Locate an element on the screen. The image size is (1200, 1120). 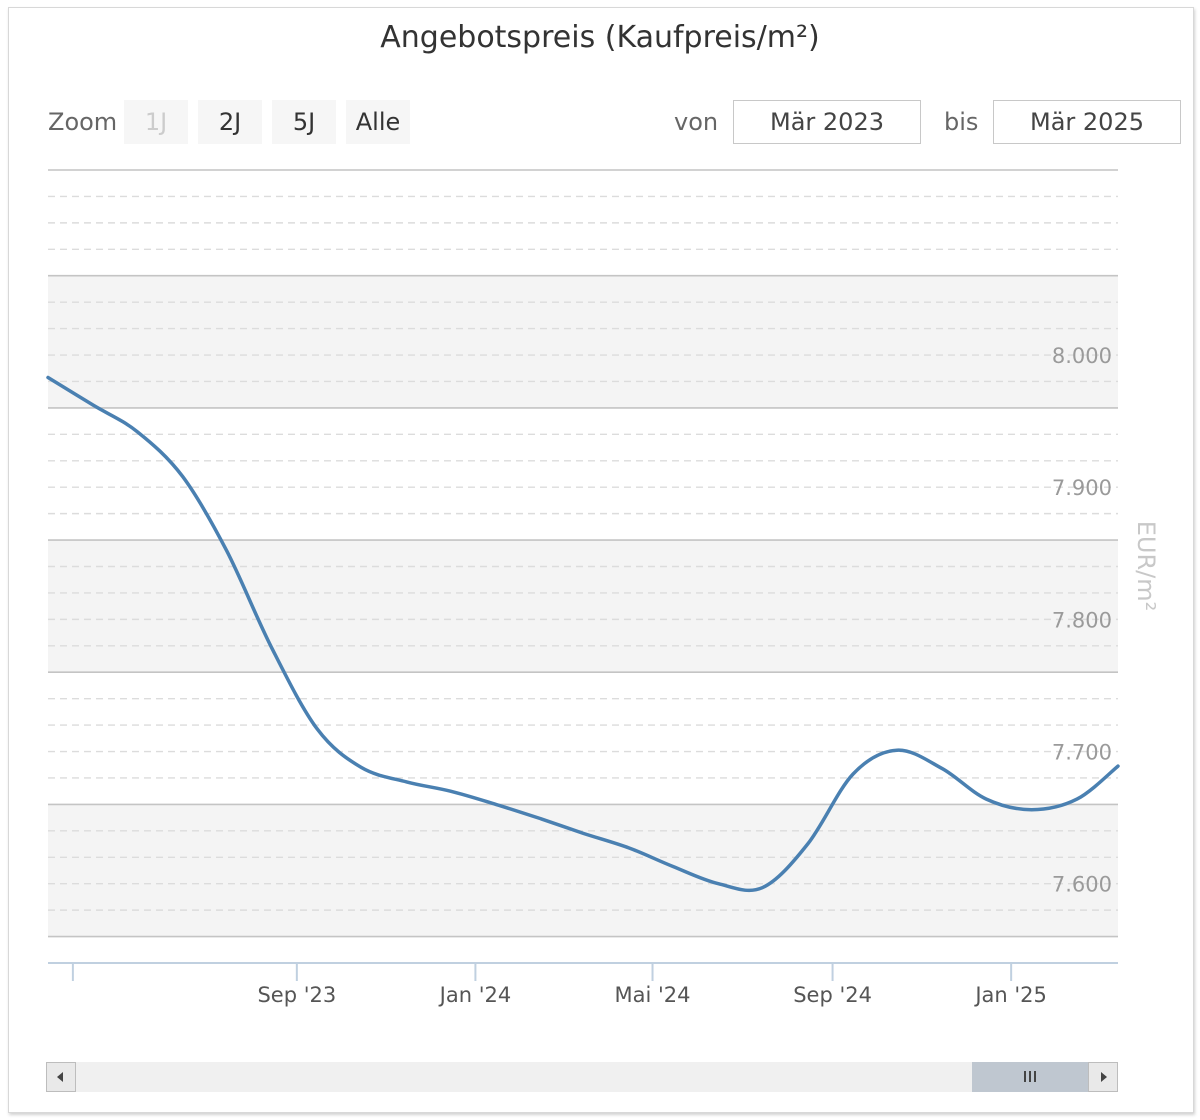
zoom-5j-button: 5J is located at coordinates (304, 122).